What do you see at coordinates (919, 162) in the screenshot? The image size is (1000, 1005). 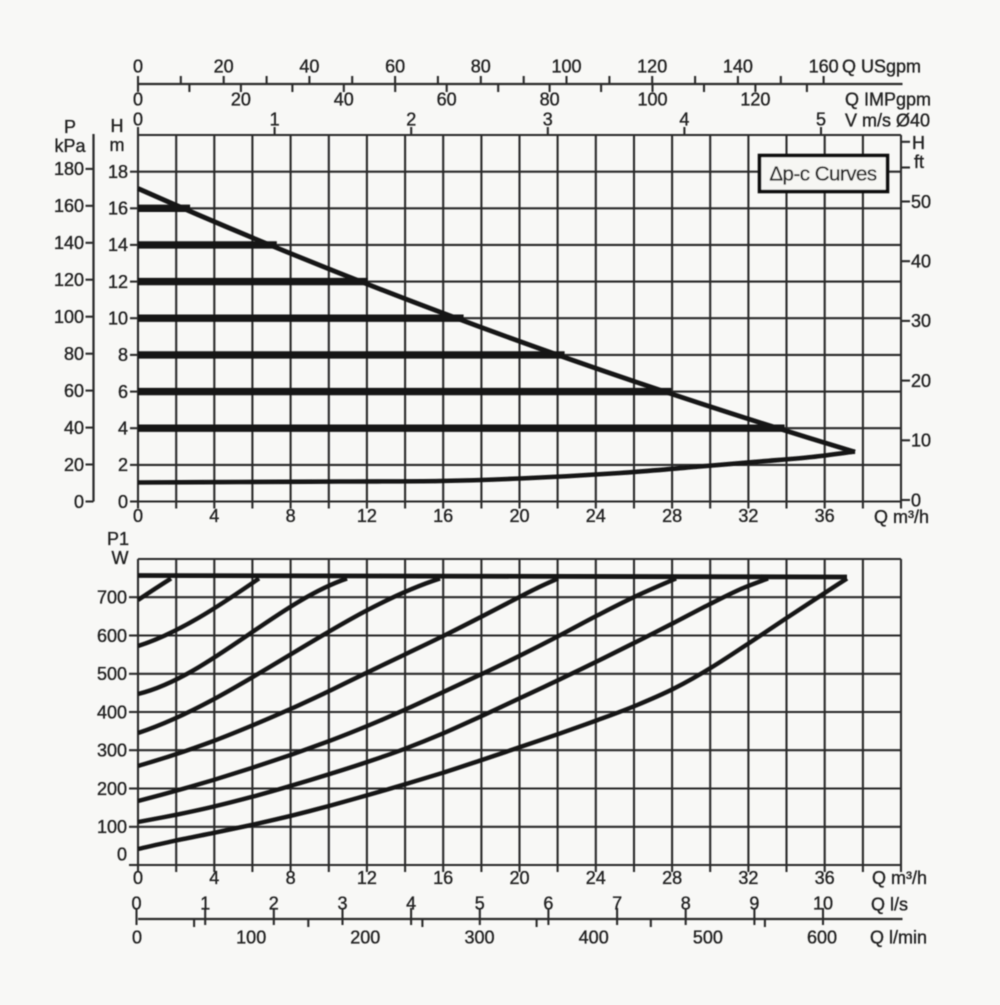 I see `svg-text: ft` at bounding box center [919, 162].